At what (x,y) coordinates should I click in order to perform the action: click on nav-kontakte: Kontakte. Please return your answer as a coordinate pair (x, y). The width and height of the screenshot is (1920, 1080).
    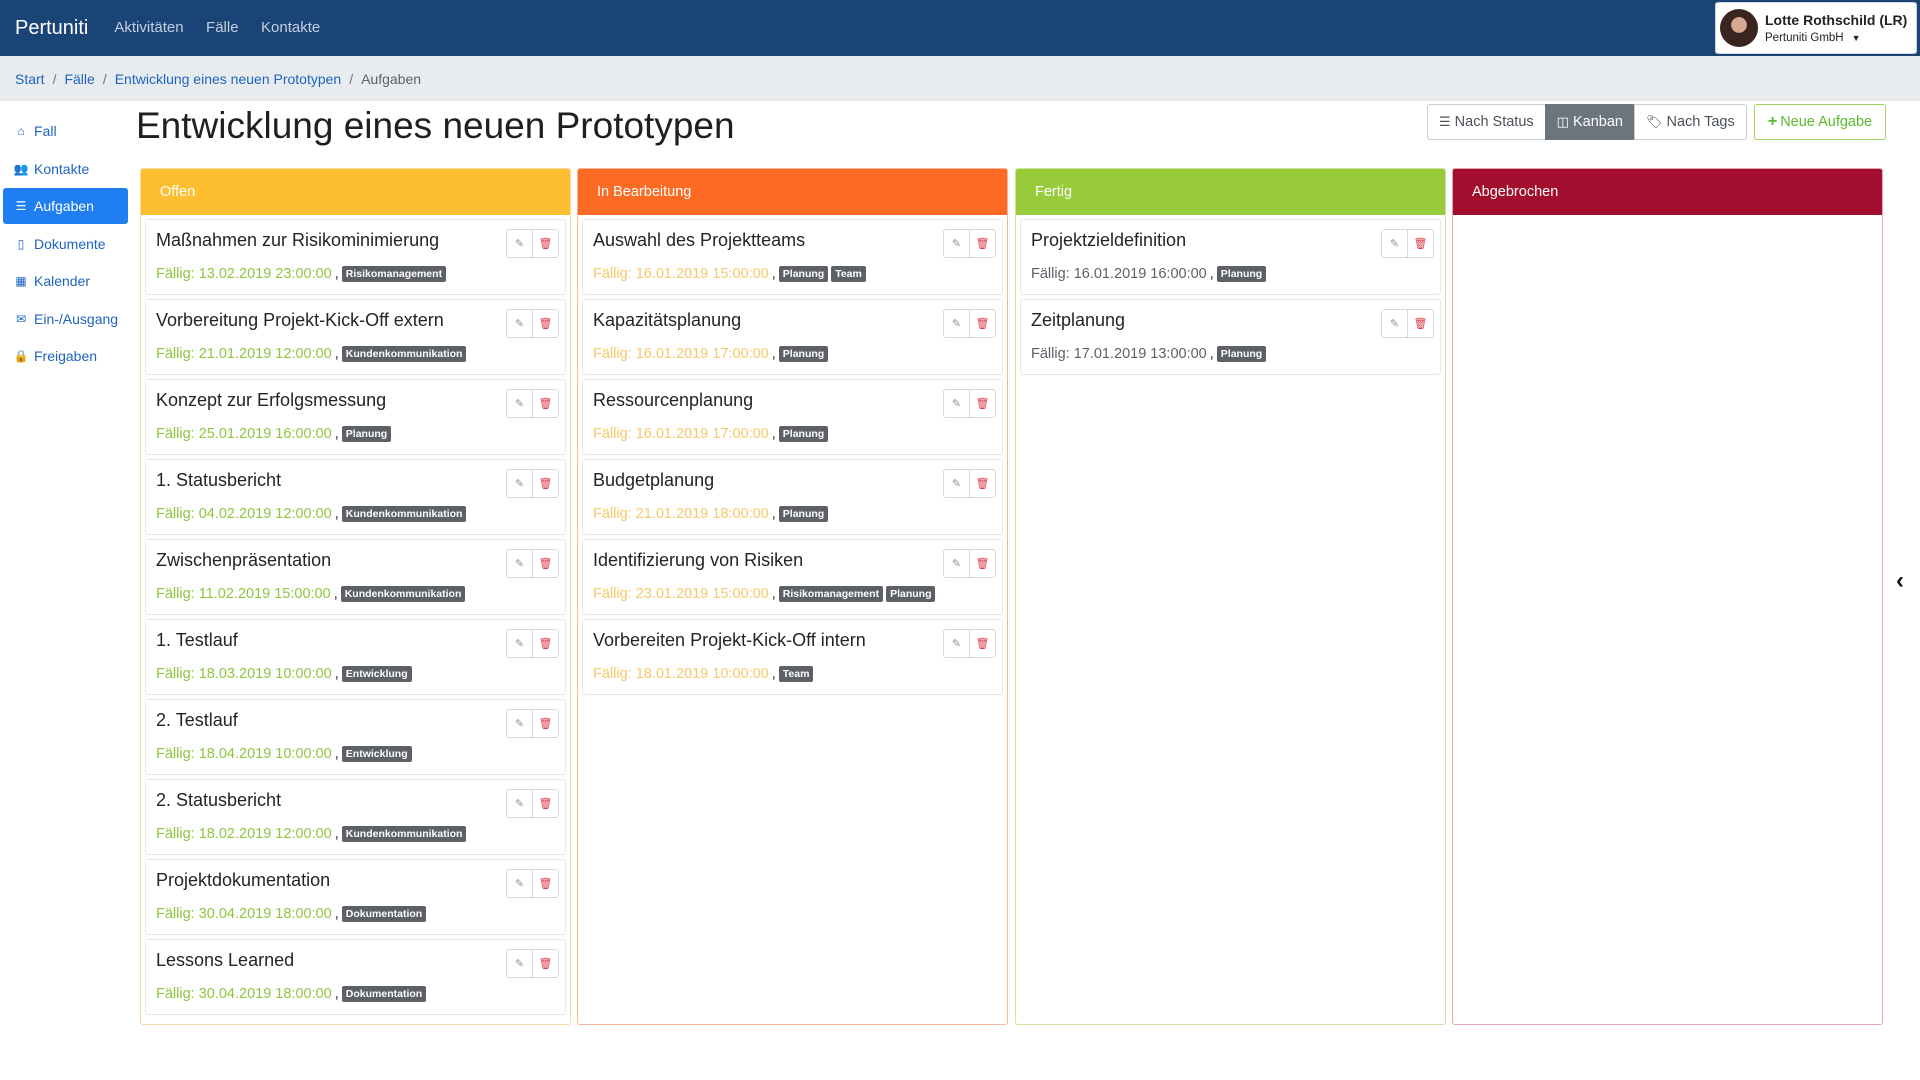
    Looking at the image, I should click on (291, 27).